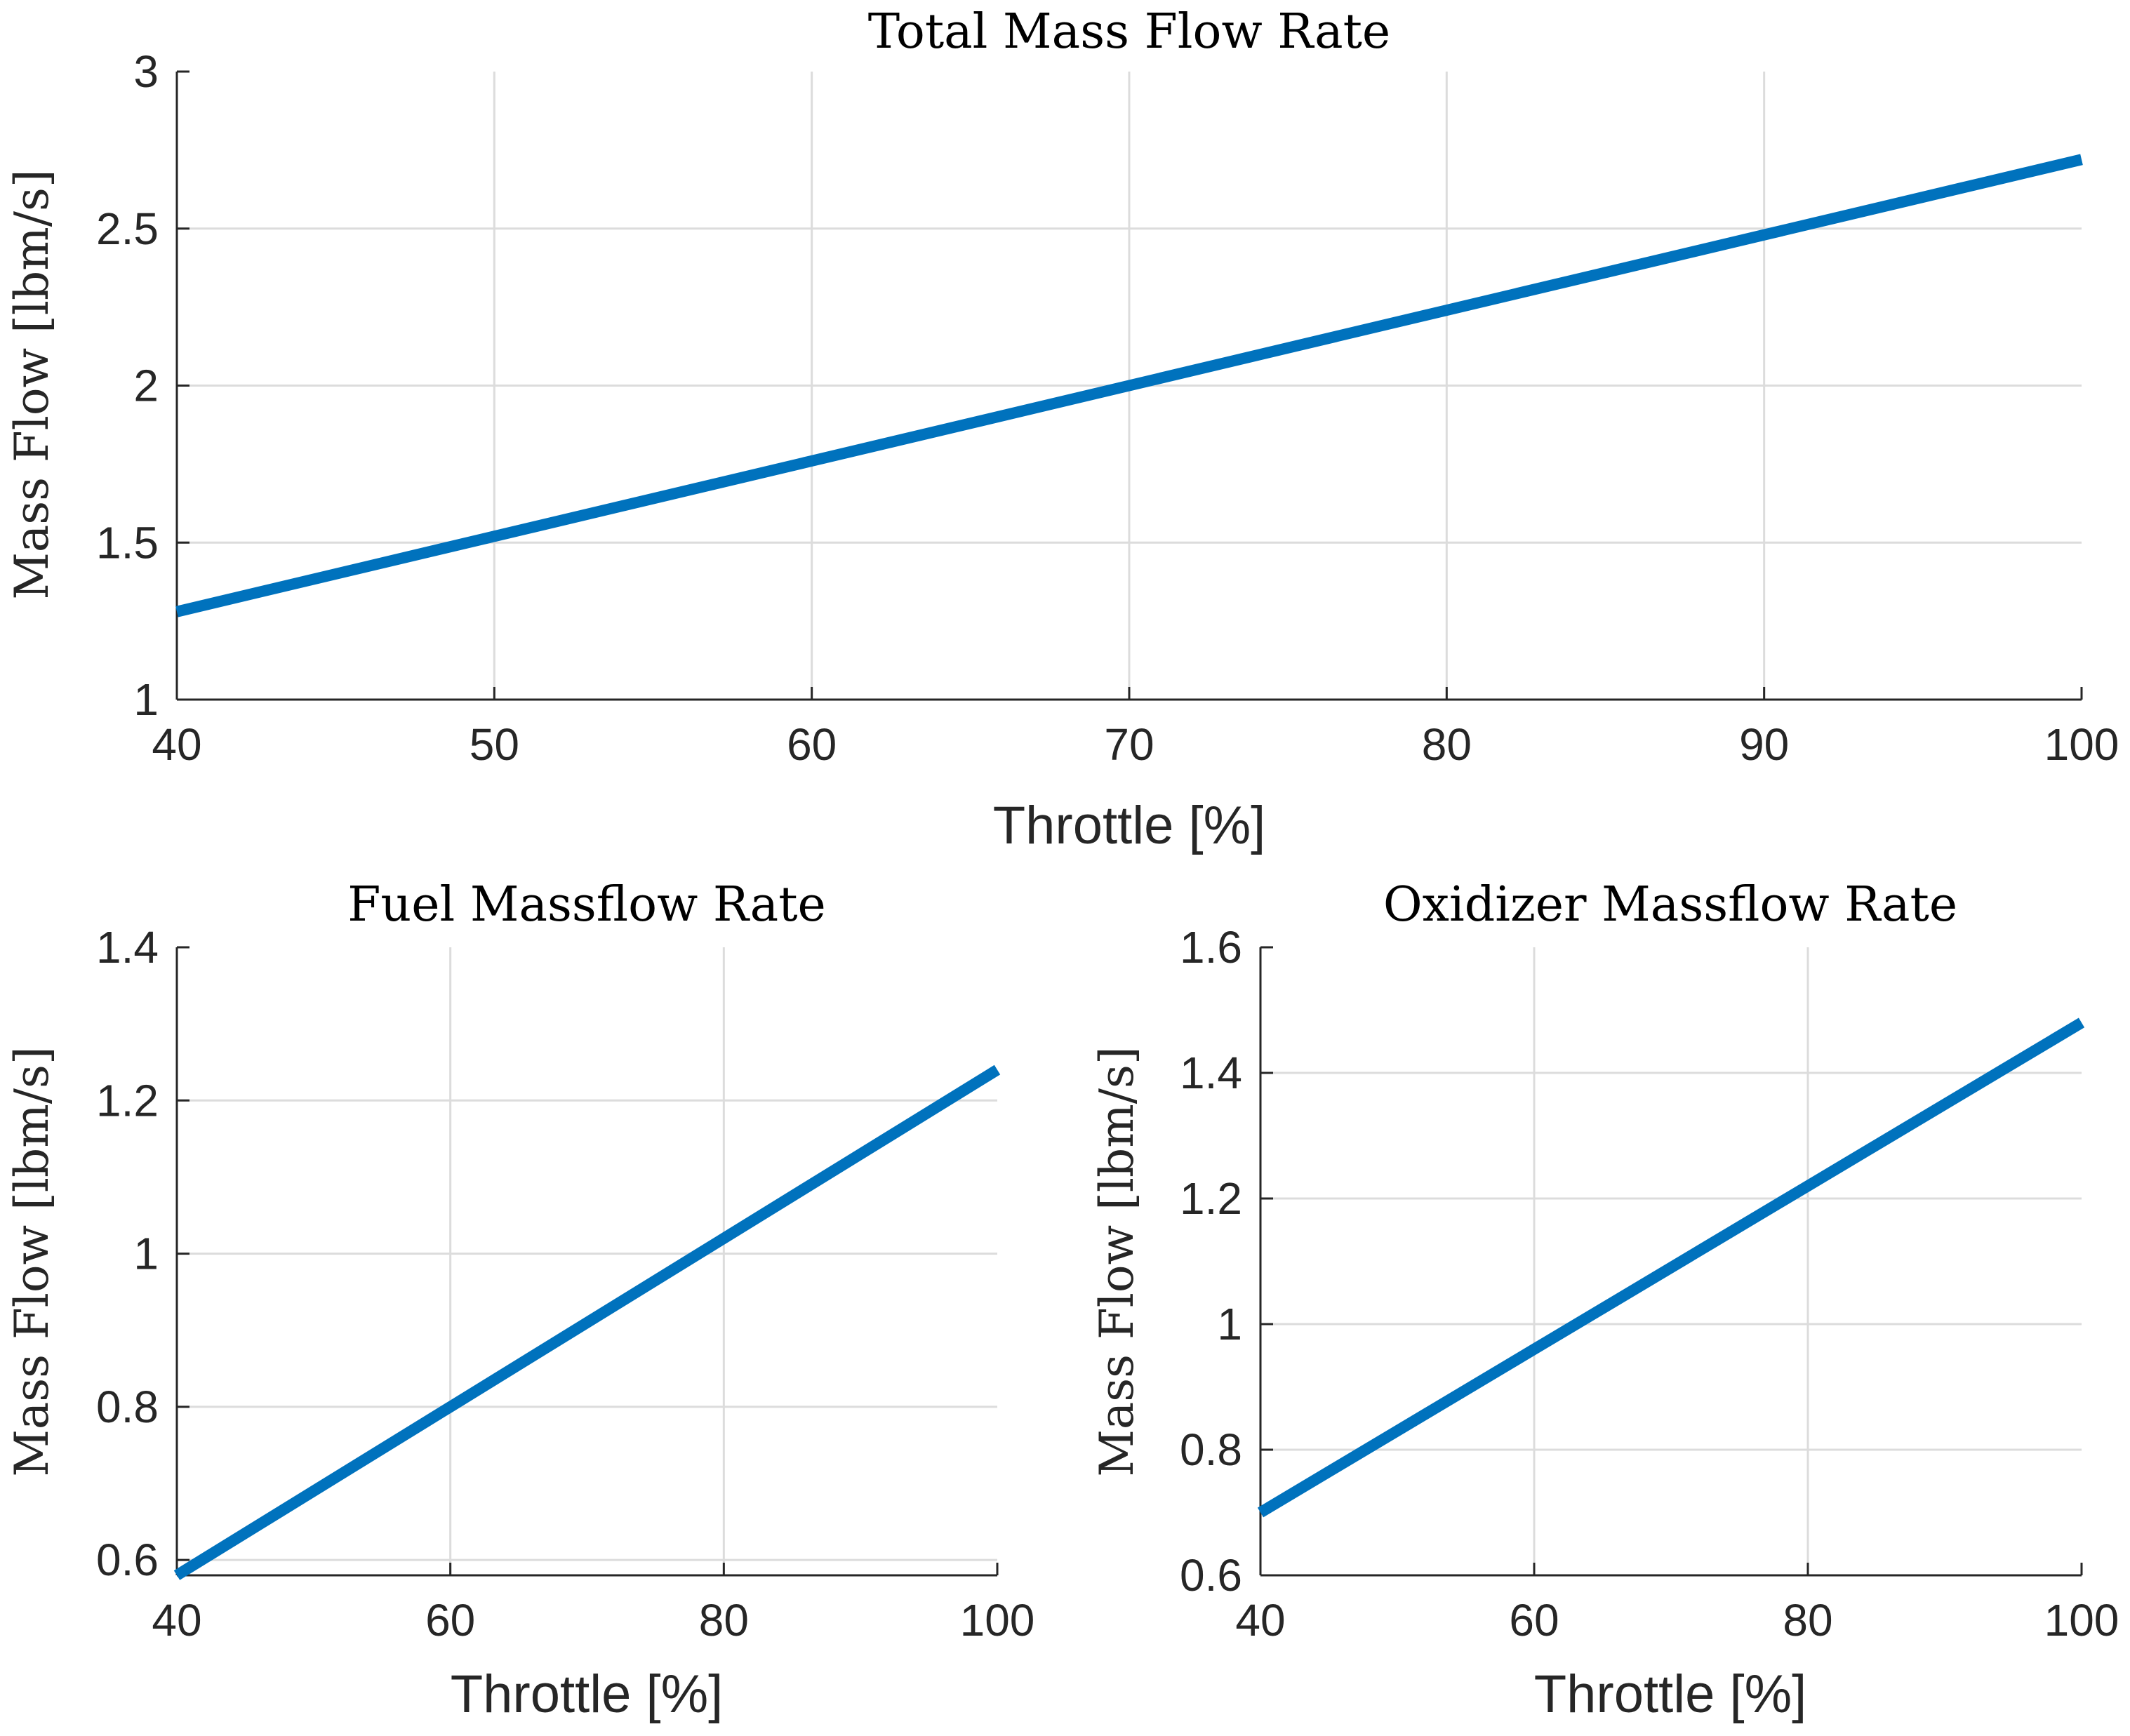 This screenshot has width=2130, height=1736. Describe the element at coordinates (146, 71) in the screenshot. I see `y-tick-label: 3` at that location.